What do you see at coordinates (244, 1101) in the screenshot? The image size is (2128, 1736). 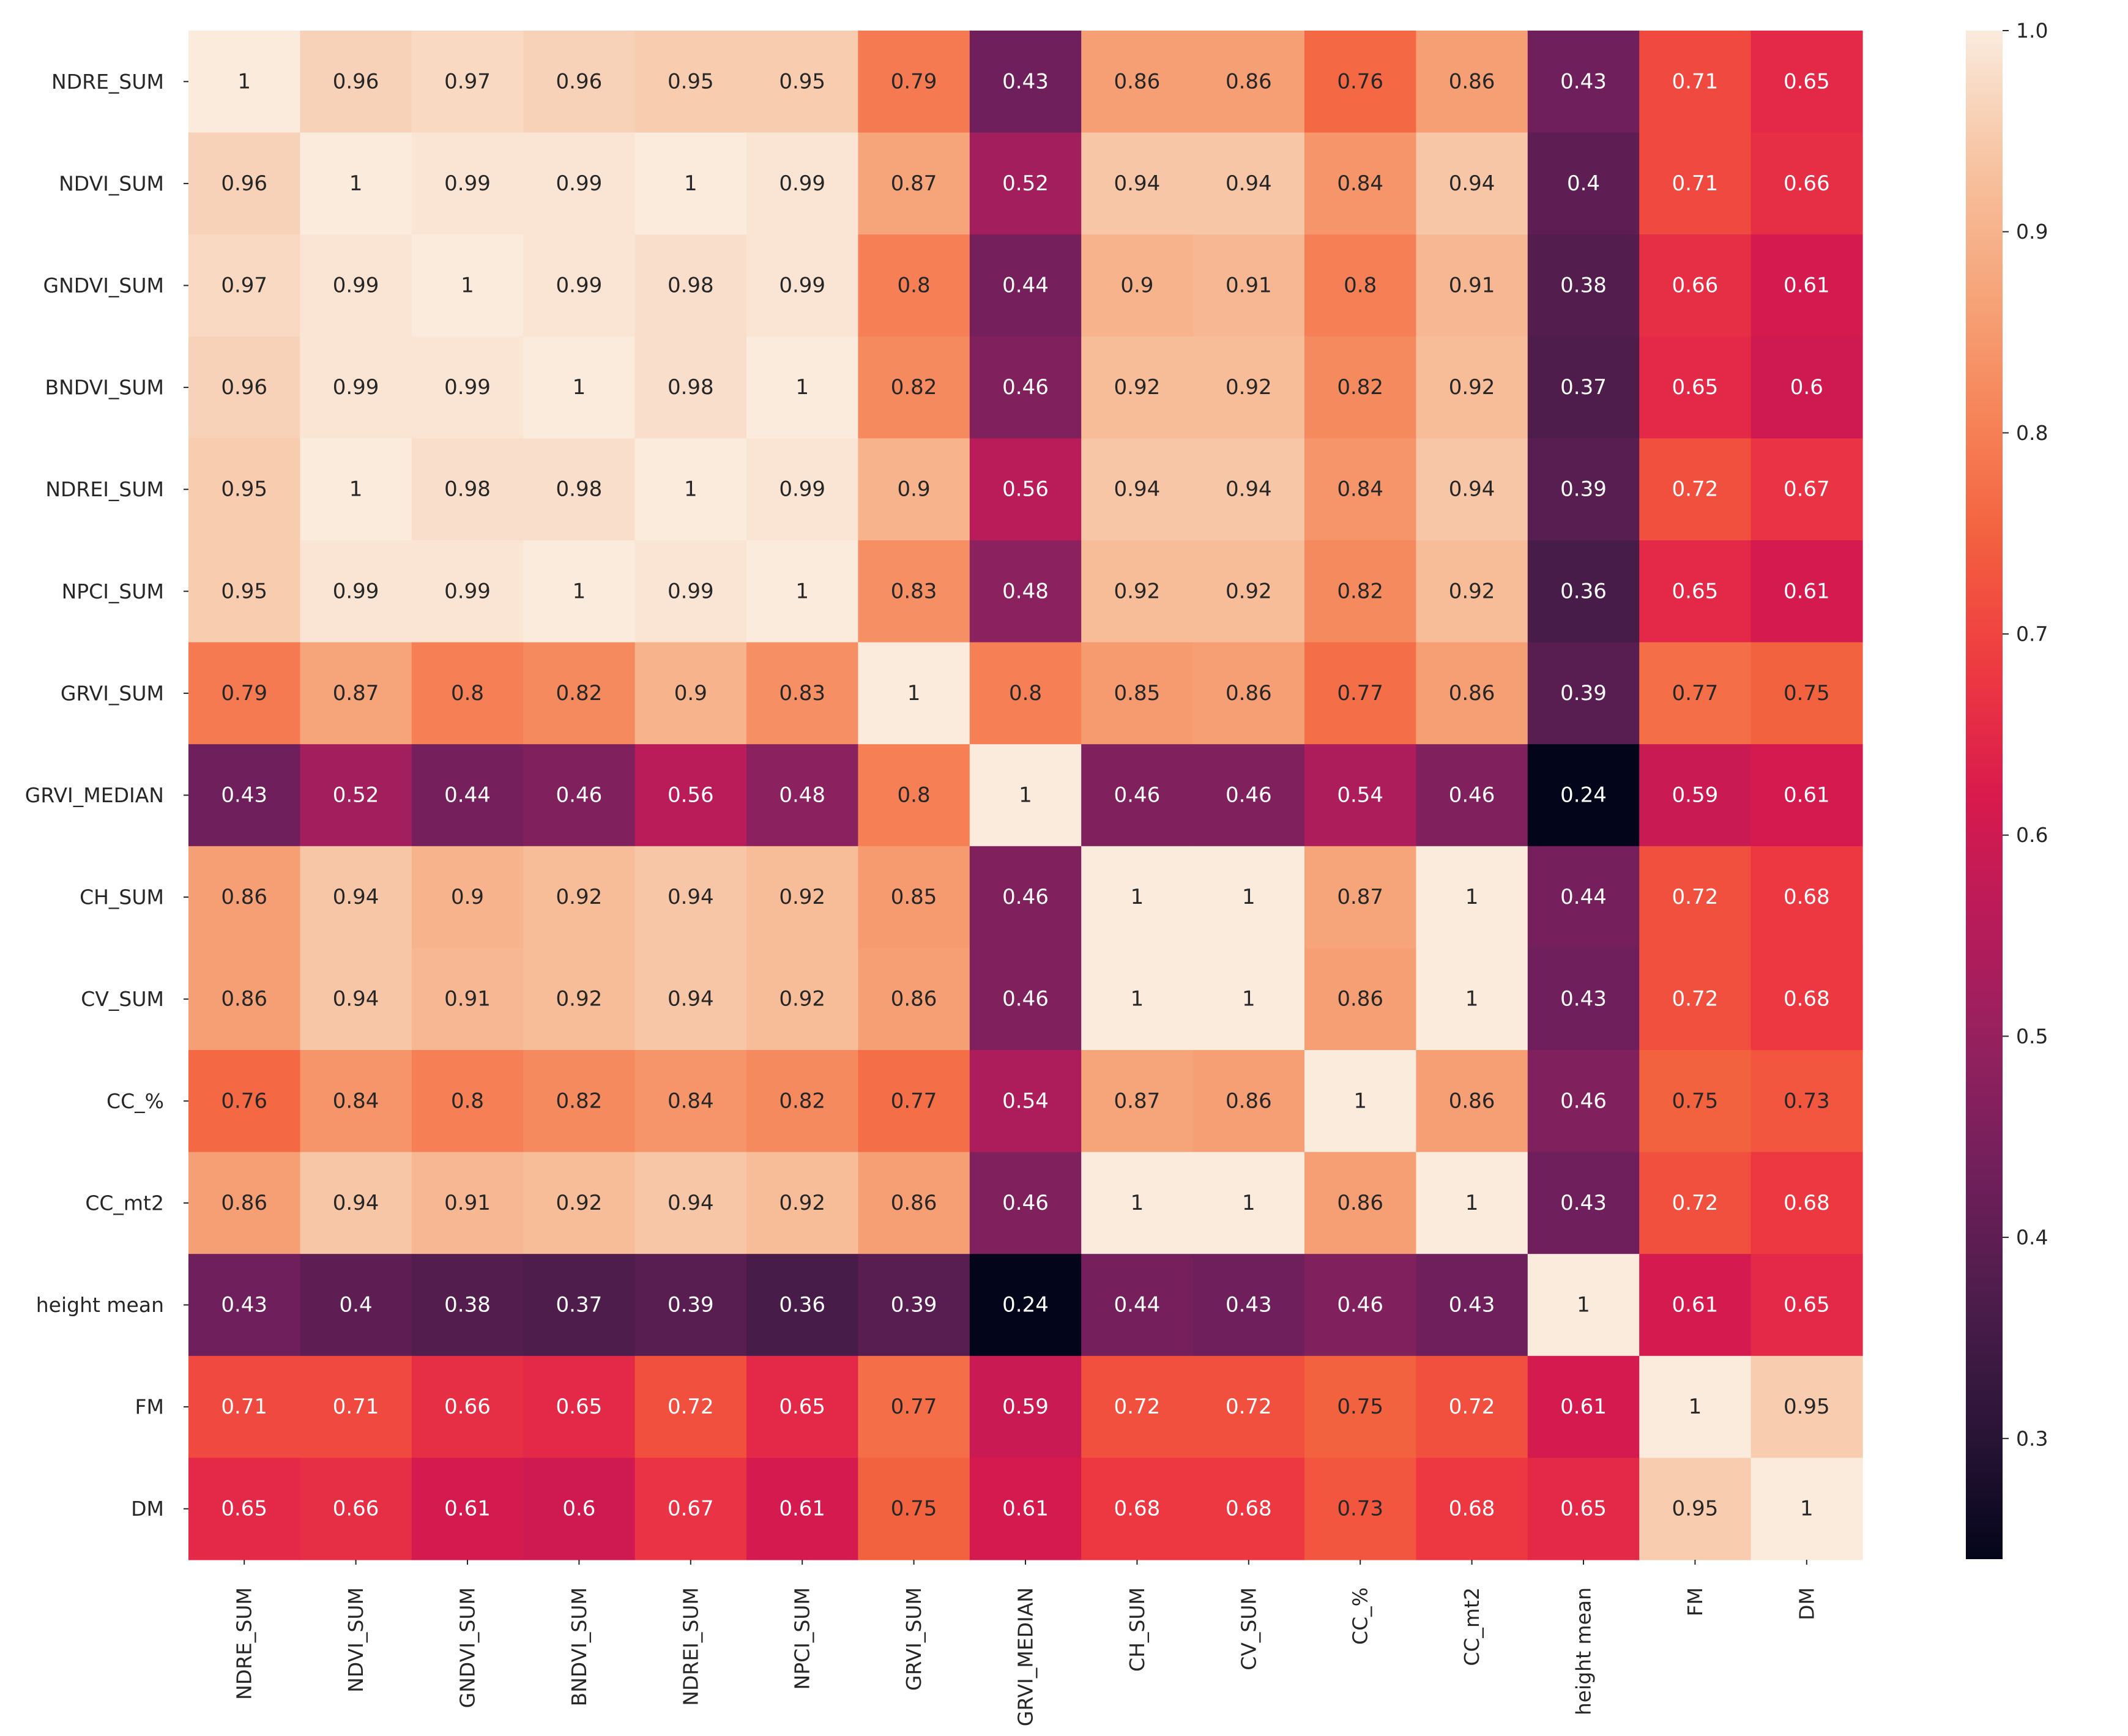 I see `cell-value-label: 0.76` at bounding box center [244, 1101].